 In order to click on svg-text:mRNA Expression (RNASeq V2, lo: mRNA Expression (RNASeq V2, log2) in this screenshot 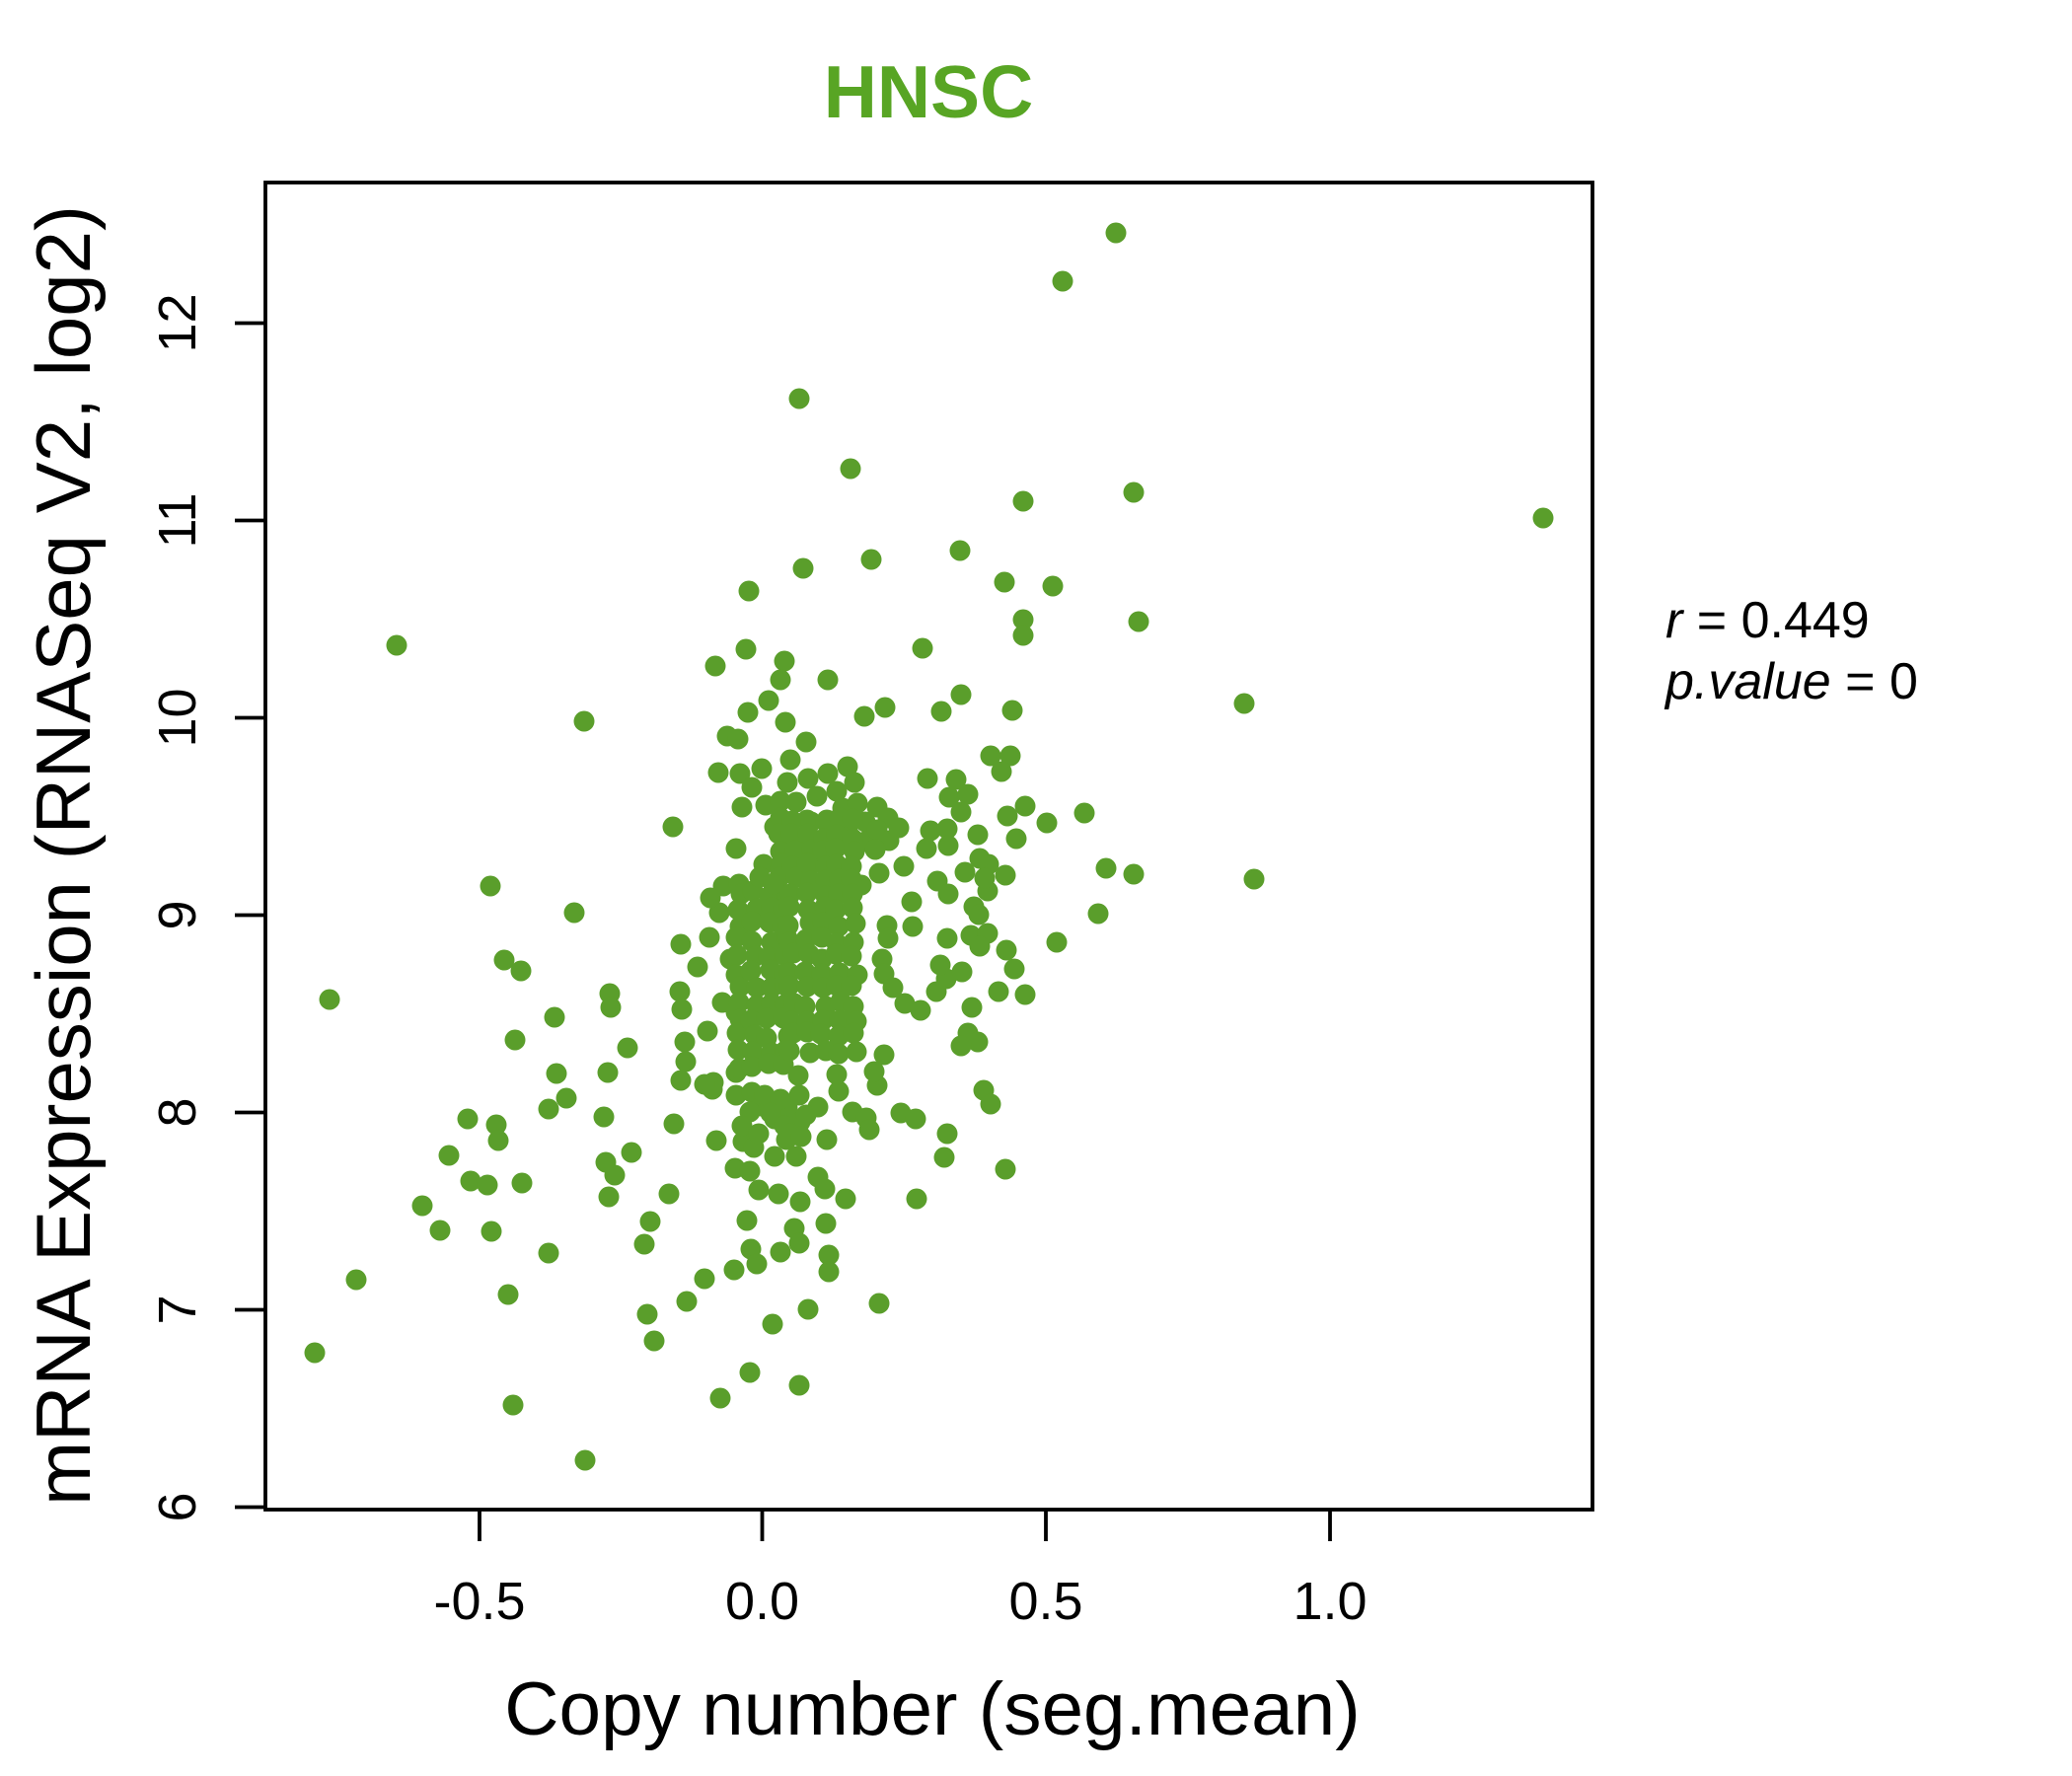, I will do `click(64, 855)`.